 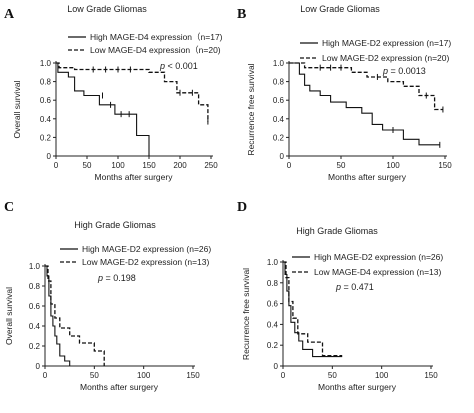 What do you see at coordinates (241, 14) in the screenshot?
I see `panel-letter: B` at bounding box center [241, 14].